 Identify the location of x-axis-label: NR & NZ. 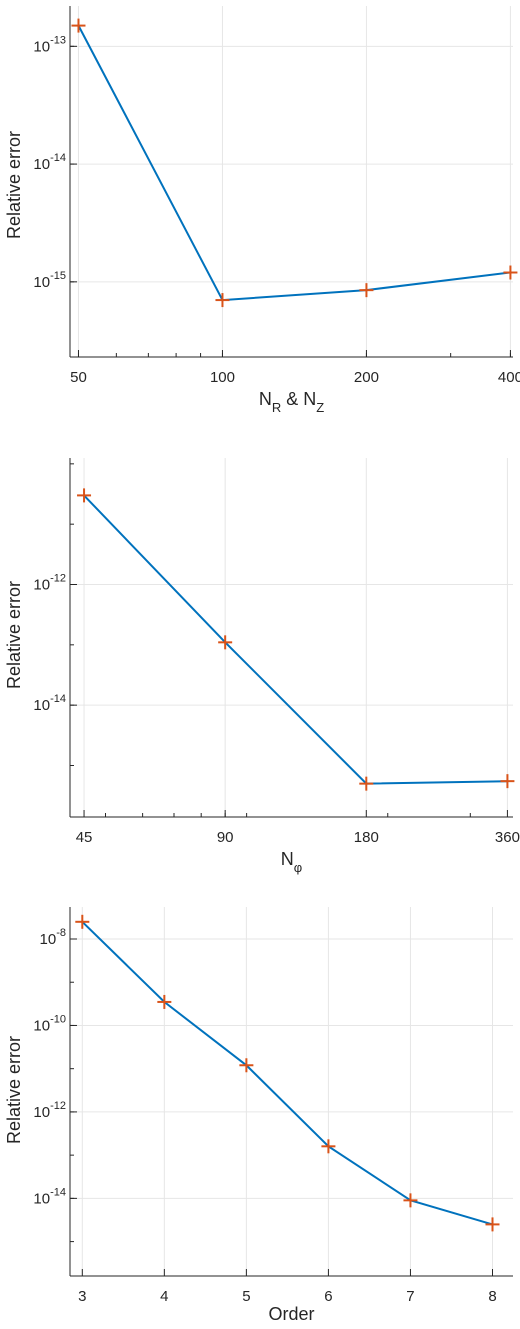
(291, 402).